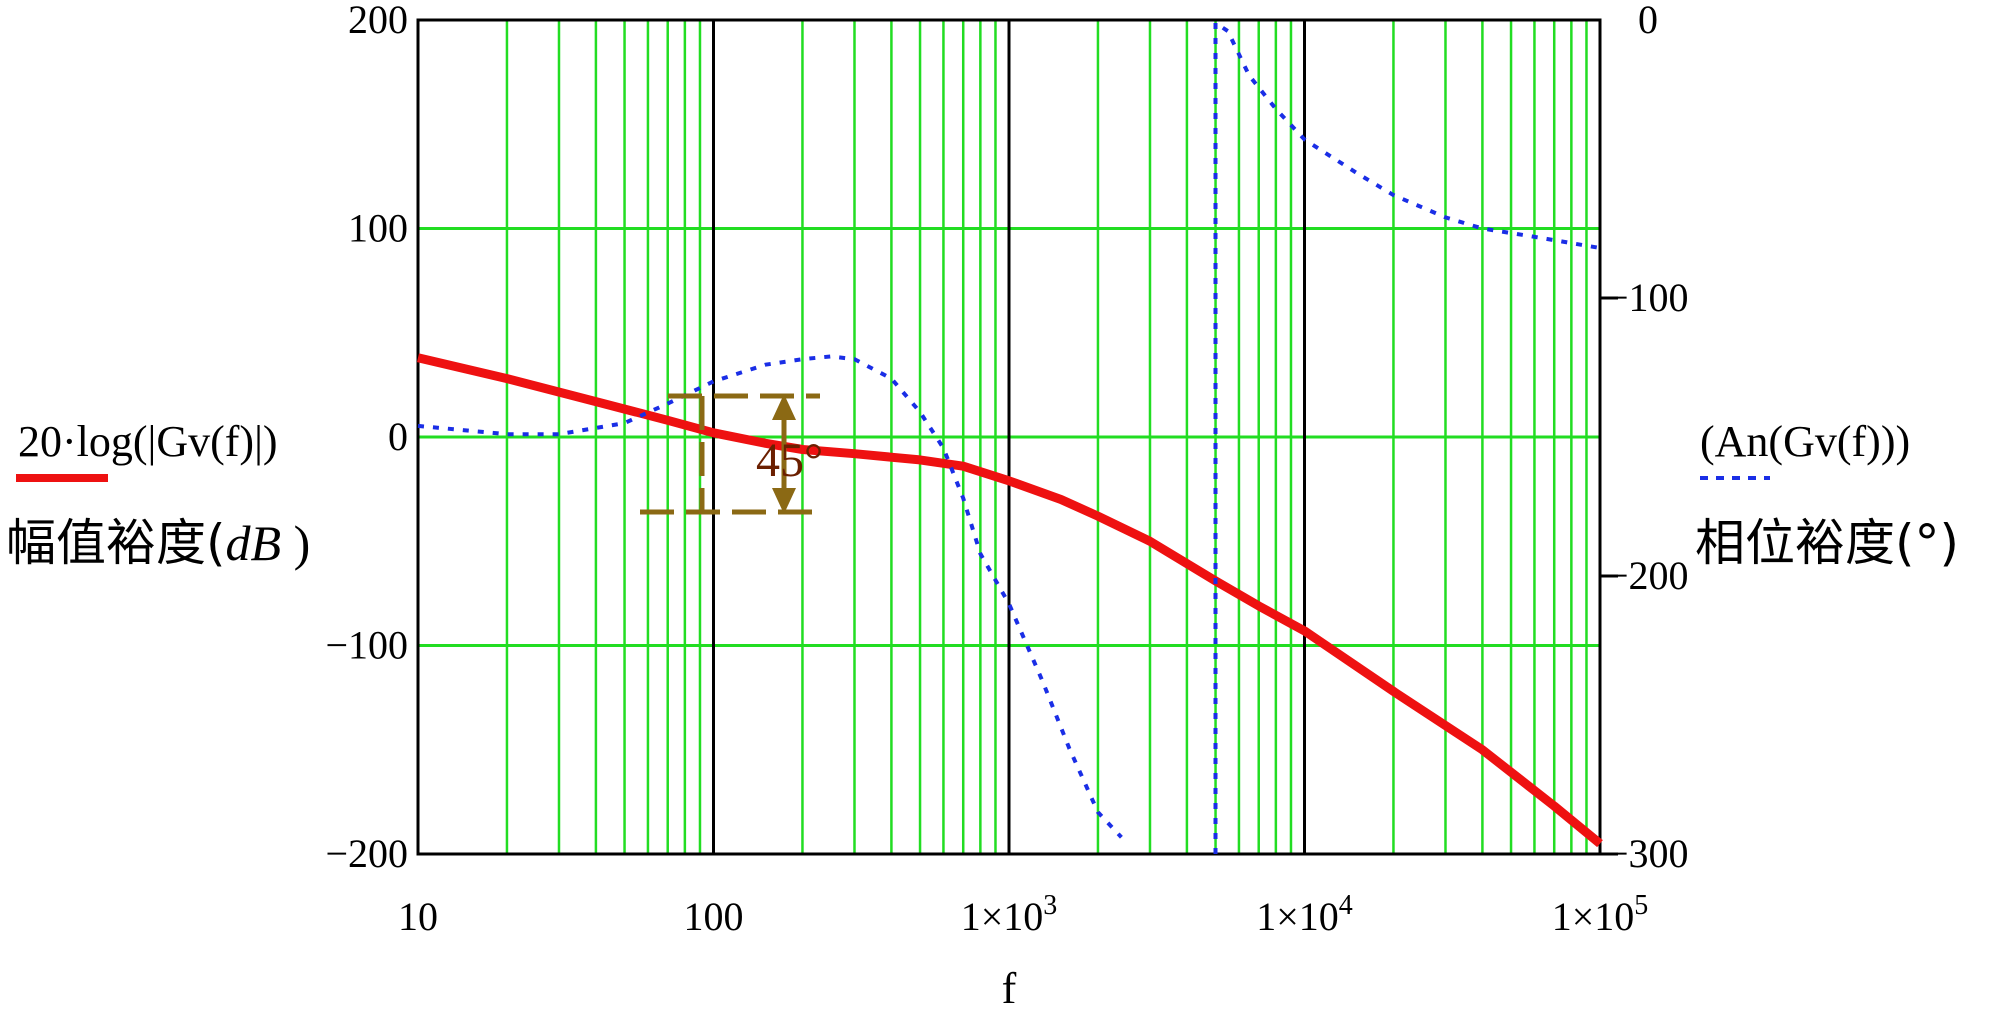 Image resolution: width=2000 pixels, height=1018 pixels. I want to click on y-right-tick-label: 0, so click(1648, 21).